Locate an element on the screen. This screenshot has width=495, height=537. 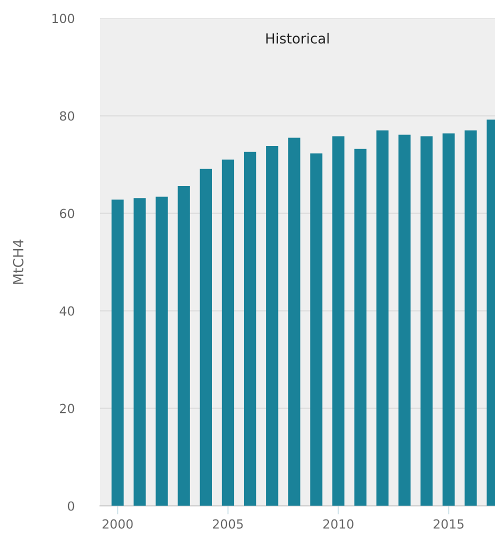
band-label: Historical is located at coordinates (297, 38).